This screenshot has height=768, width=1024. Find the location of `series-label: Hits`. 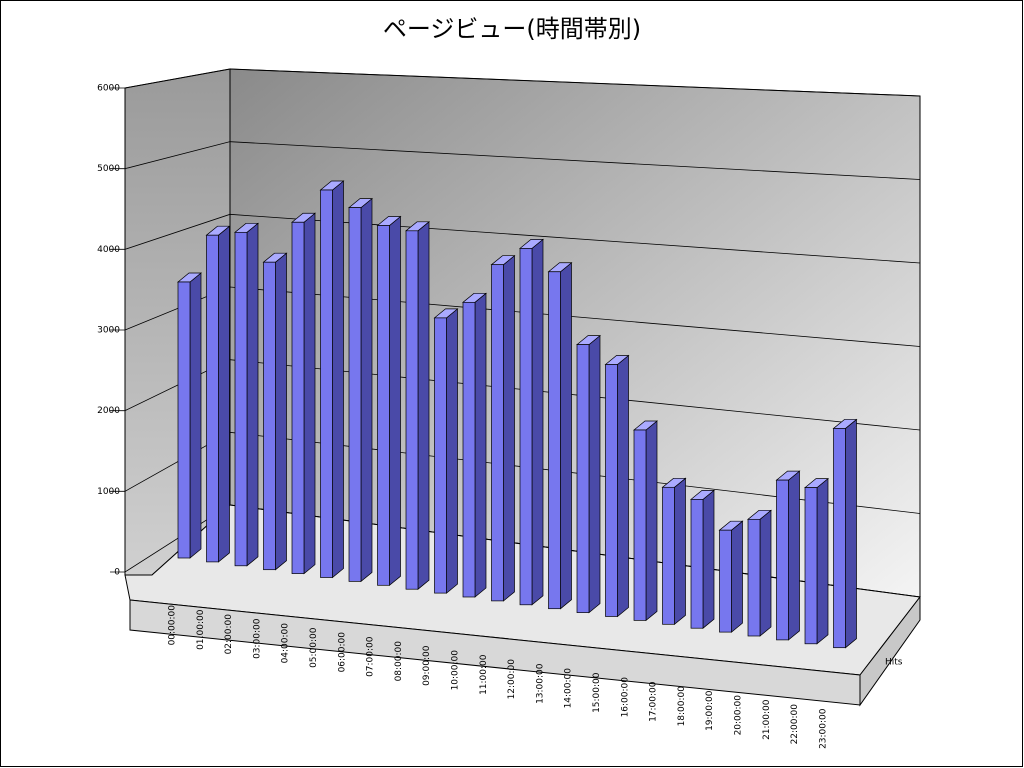

series-label: Hits is located at coordinates (894, 663).